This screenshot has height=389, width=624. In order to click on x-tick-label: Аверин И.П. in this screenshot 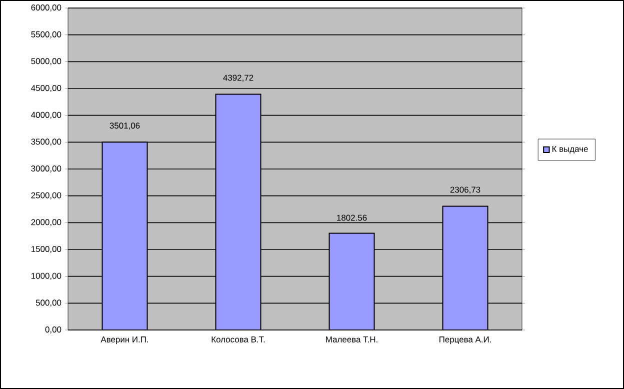, I will do `click(124, 340)`.